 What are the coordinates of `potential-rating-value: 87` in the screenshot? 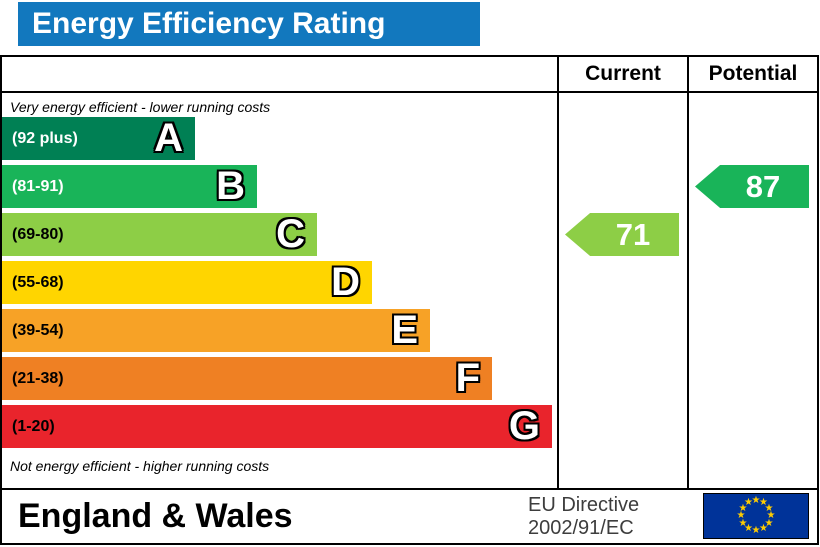 It's located at (763, 186).